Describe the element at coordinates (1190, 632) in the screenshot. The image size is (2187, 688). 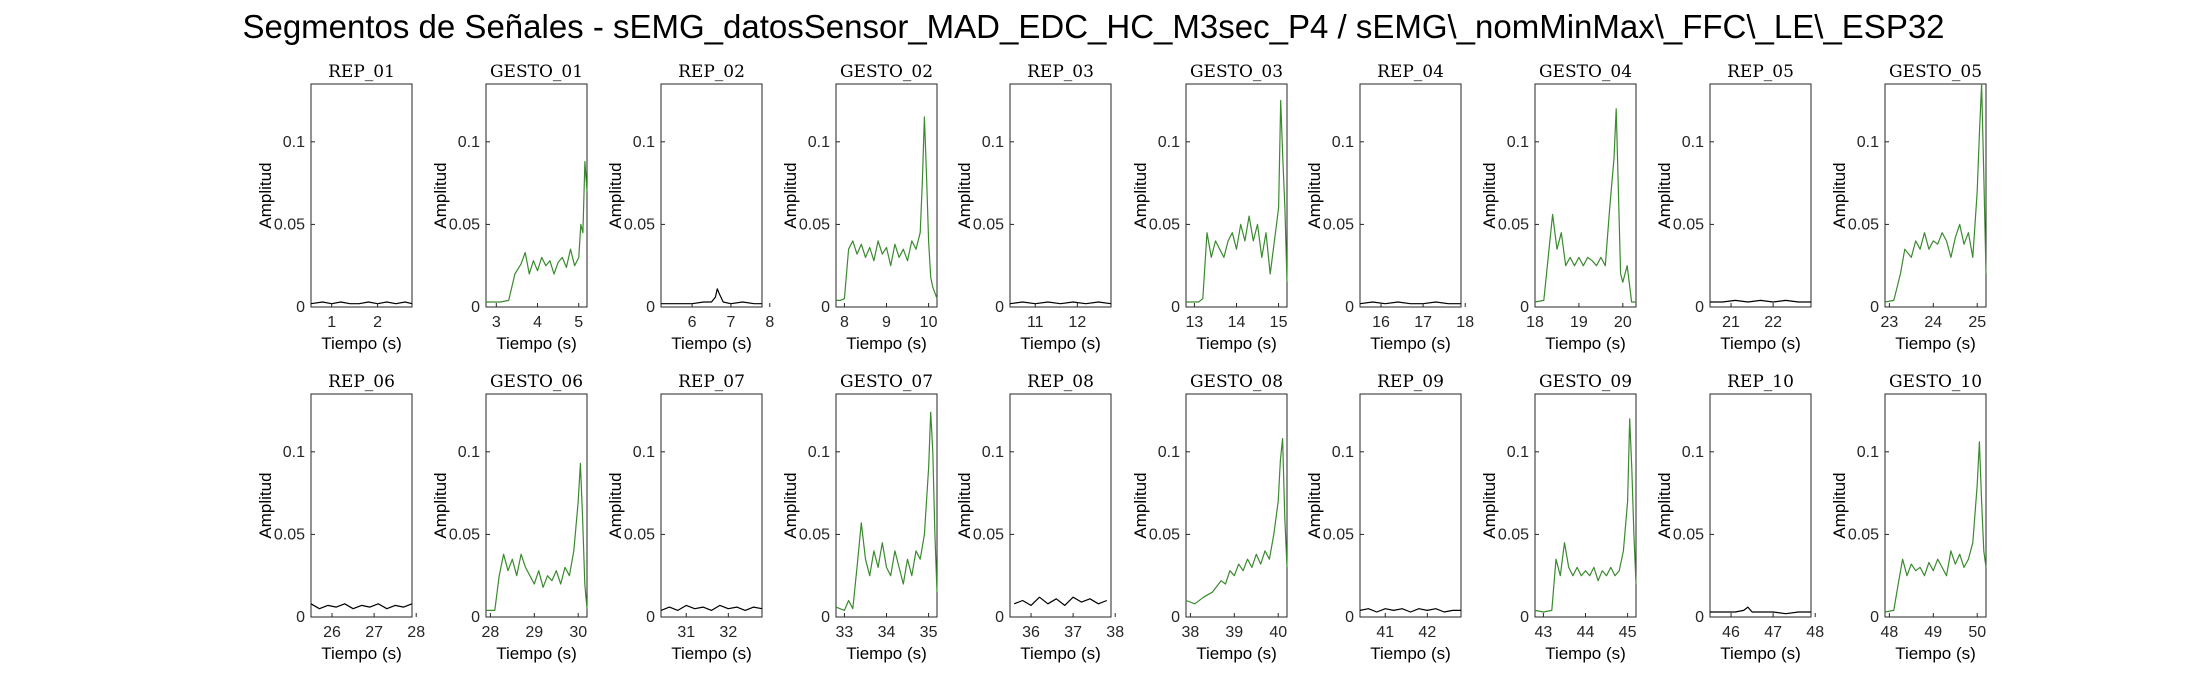
I see `x-tick-label: 38` at that location.